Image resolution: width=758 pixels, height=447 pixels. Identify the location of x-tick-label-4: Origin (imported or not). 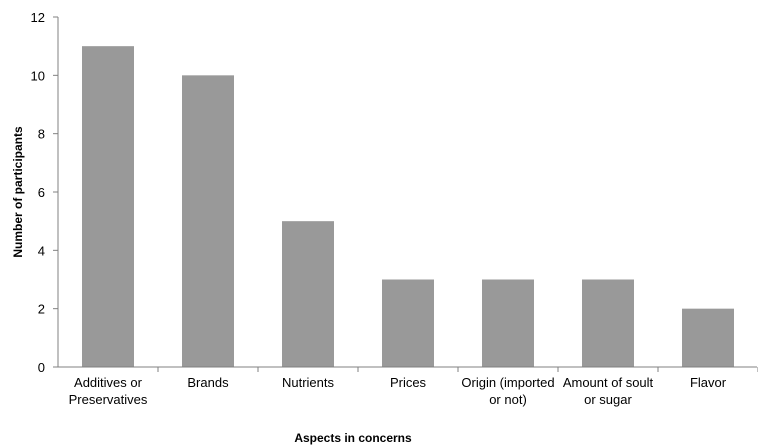
(507, 391).